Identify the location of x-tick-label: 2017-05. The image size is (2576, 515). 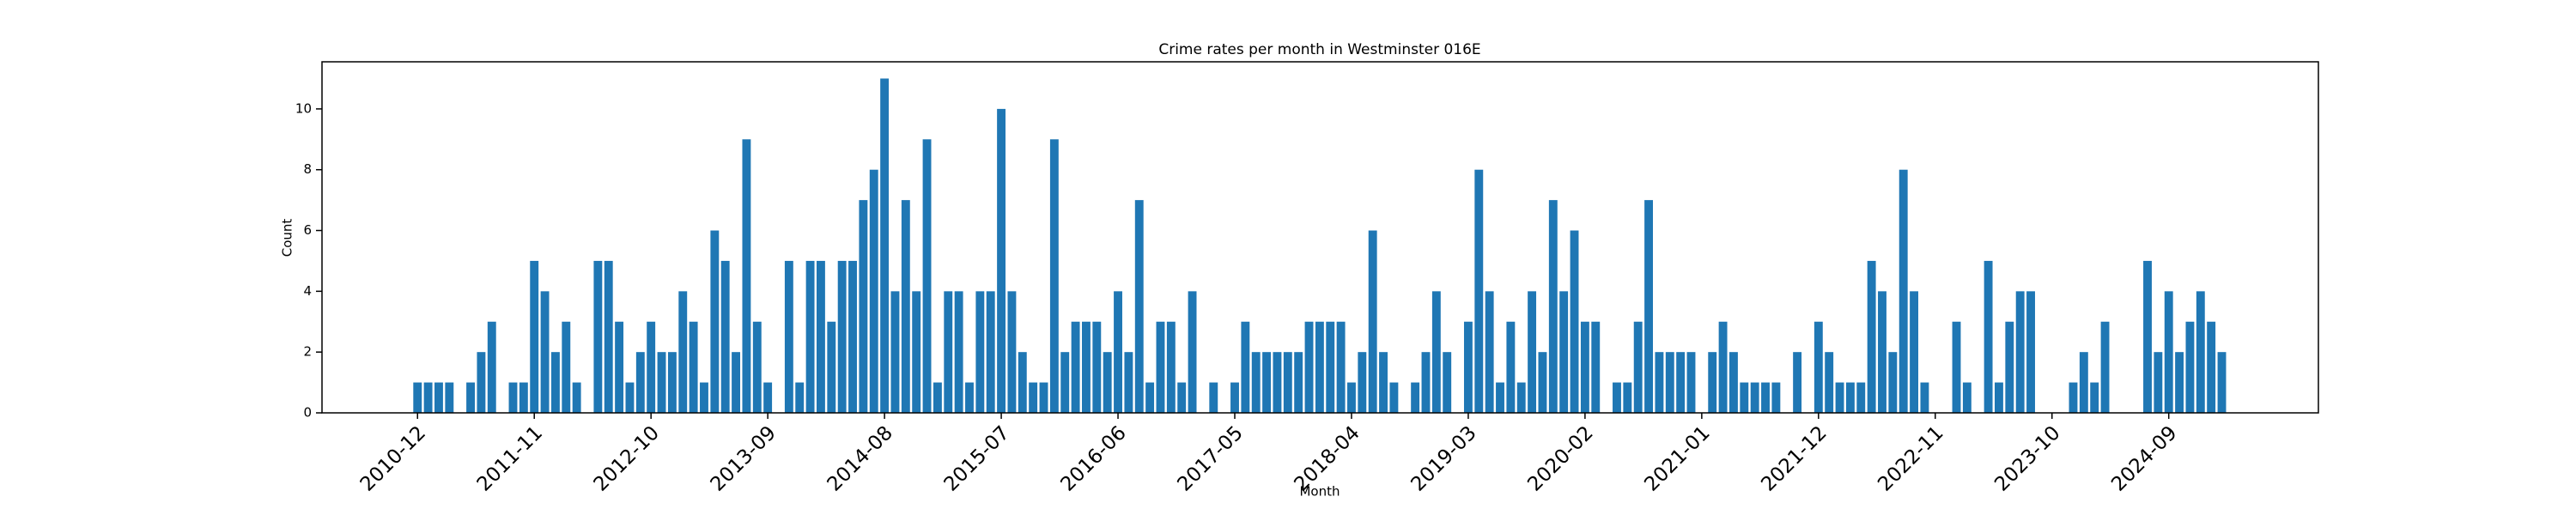
(1210, 458).